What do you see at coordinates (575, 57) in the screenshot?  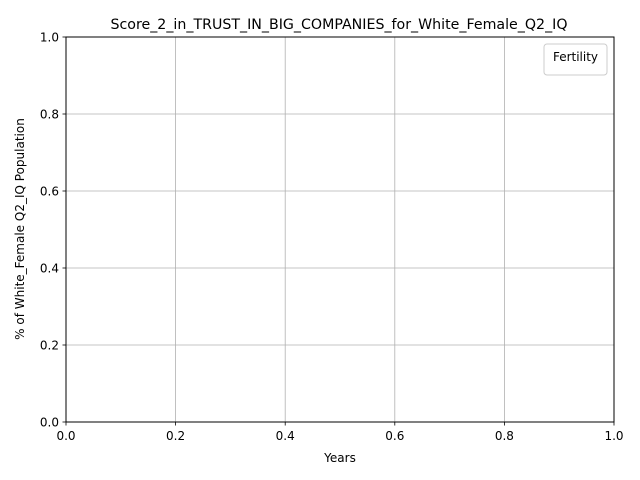 I see `legend-title: Fertility` at bounding box center [575, 57].